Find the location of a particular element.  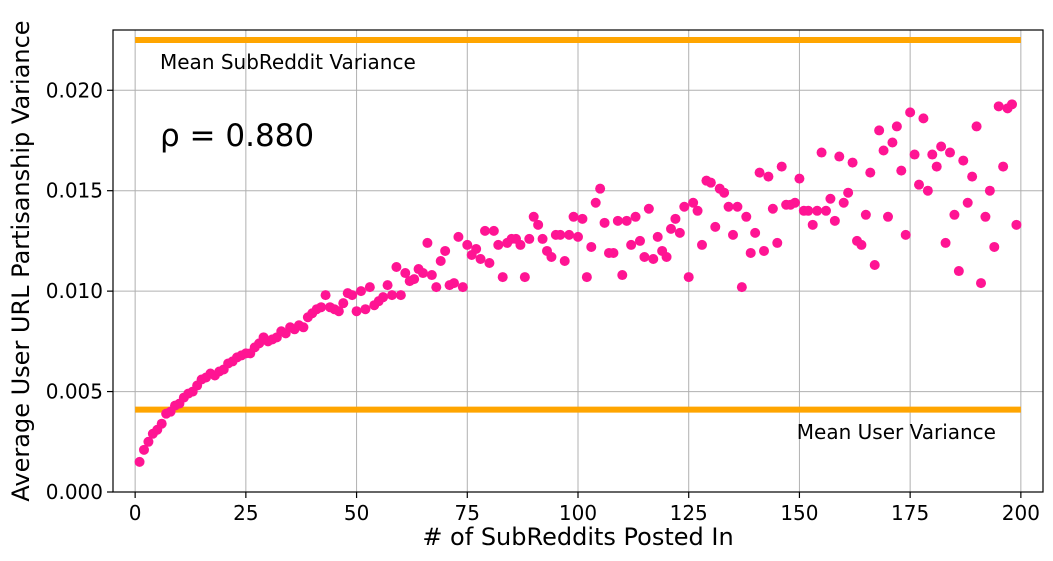

y-axis-label: Average User URL Partisanship Variance is located at coordinates (21, 260).